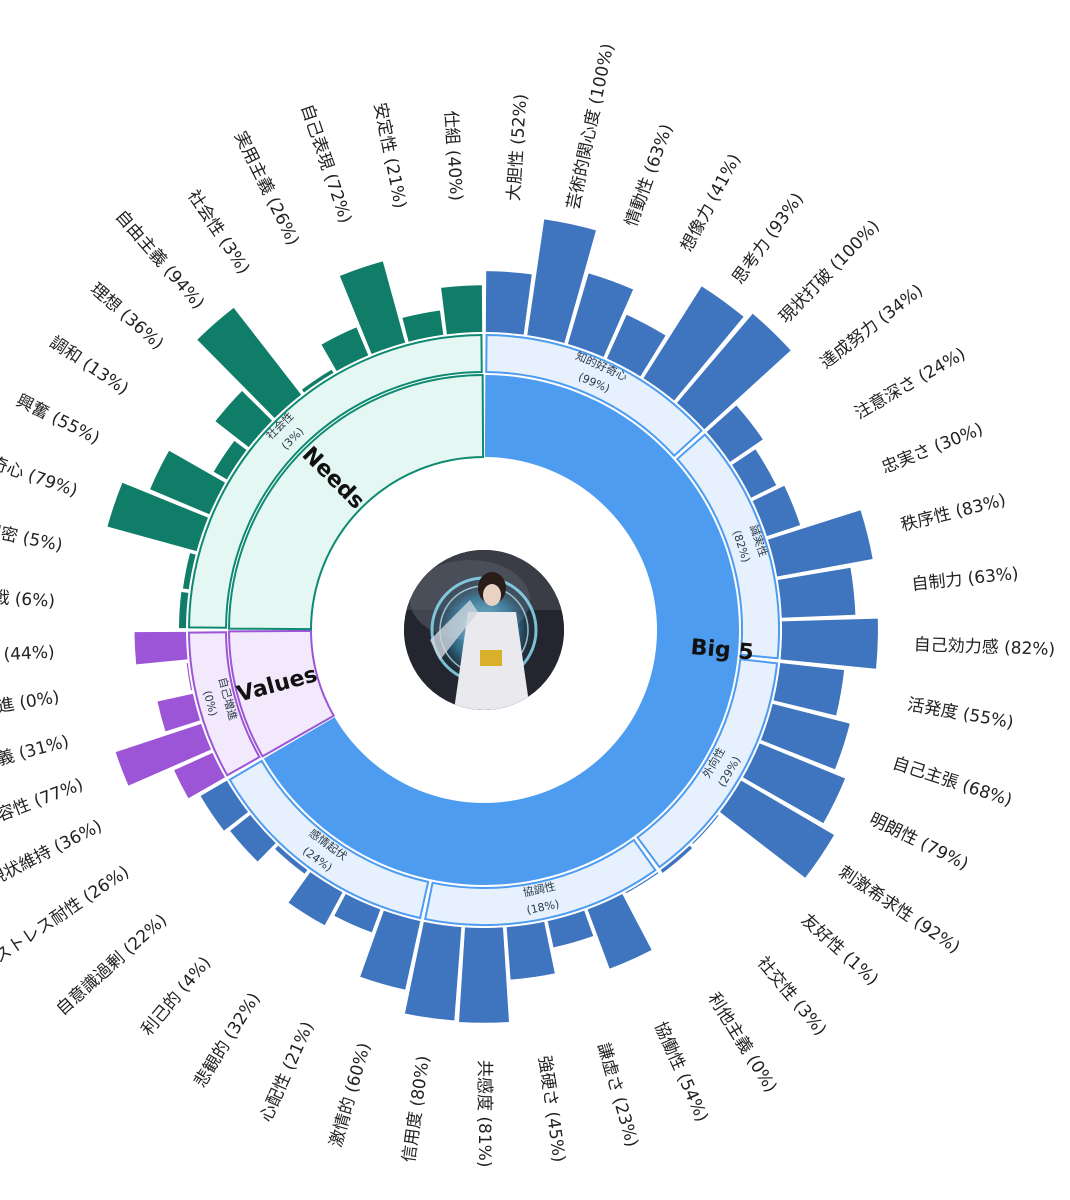 Image resolution: width=1070 pixels, height=1200 pixels. Describe the element at coordinates (484, 975) in the screenshot. I see `trait-bar-共感度` at that location.